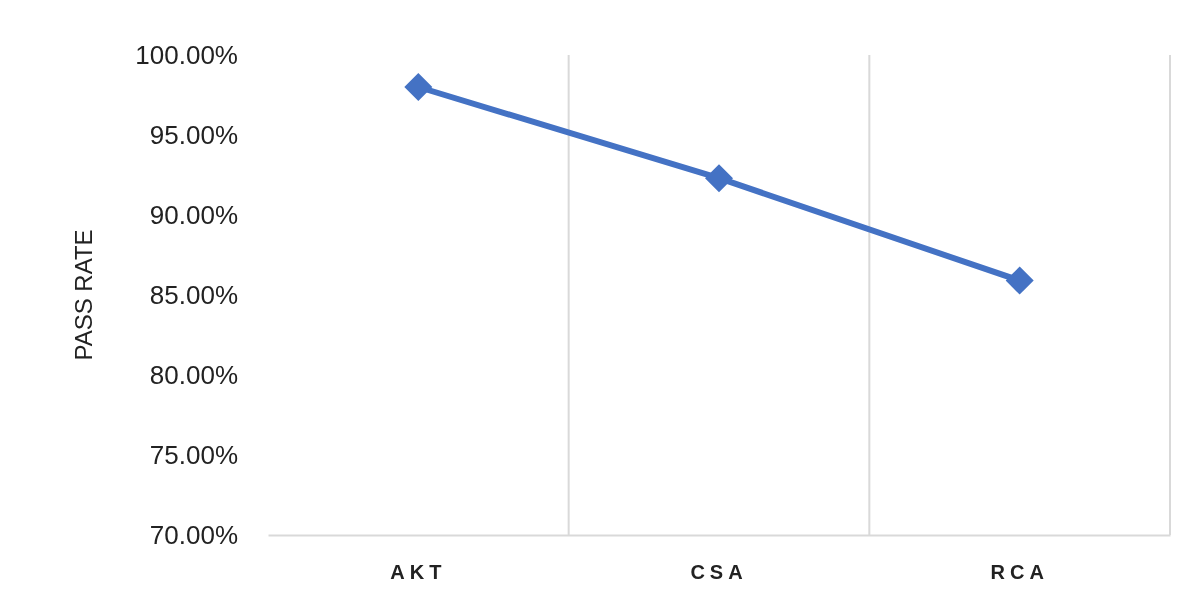 Image resolution: width=1200 pixels, height=610 pixels. What do you see at coordinates (193, 454) in the screenshot?
I see `y-tick-label: 75.00%` at bounding box center [193, 454].